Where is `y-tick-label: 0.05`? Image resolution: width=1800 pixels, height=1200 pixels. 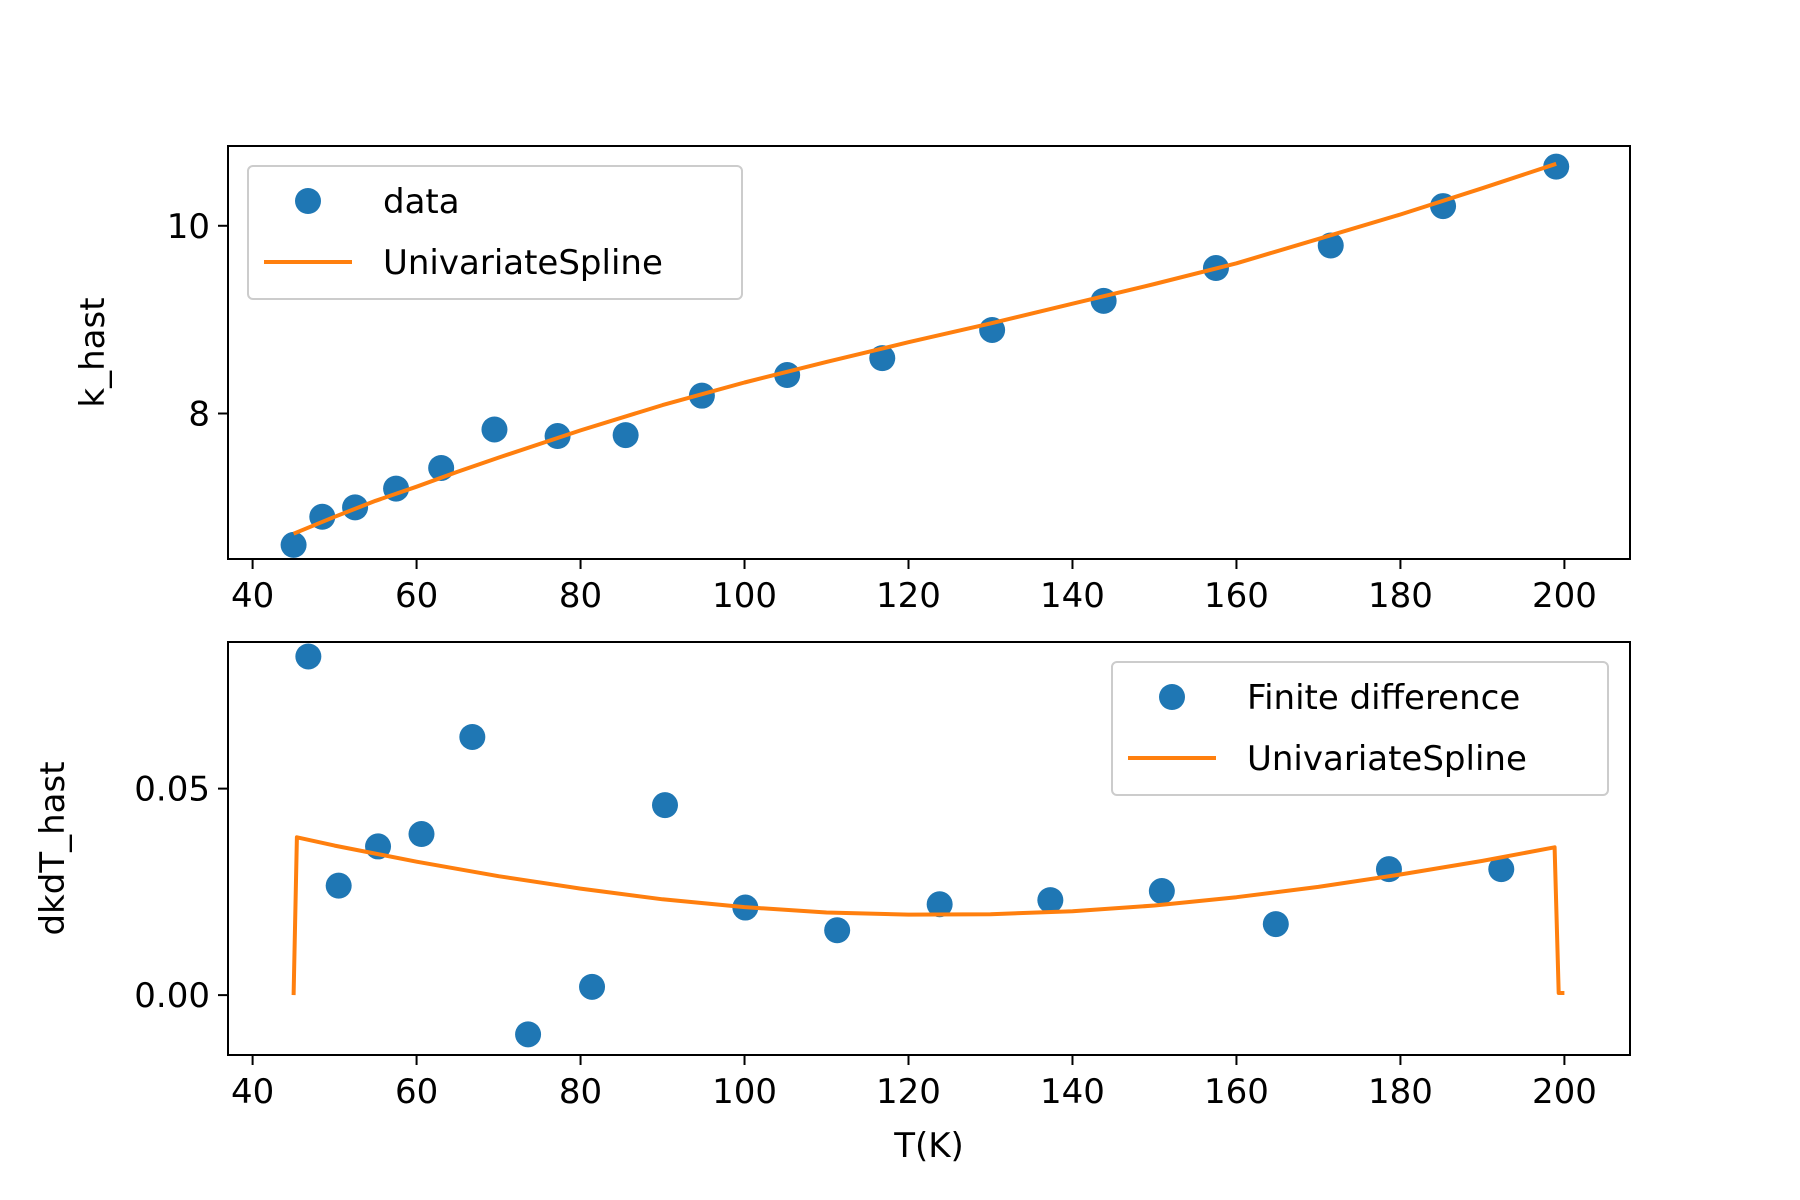 y-tick-label: 0.05 is located at coordinates (172, 790).